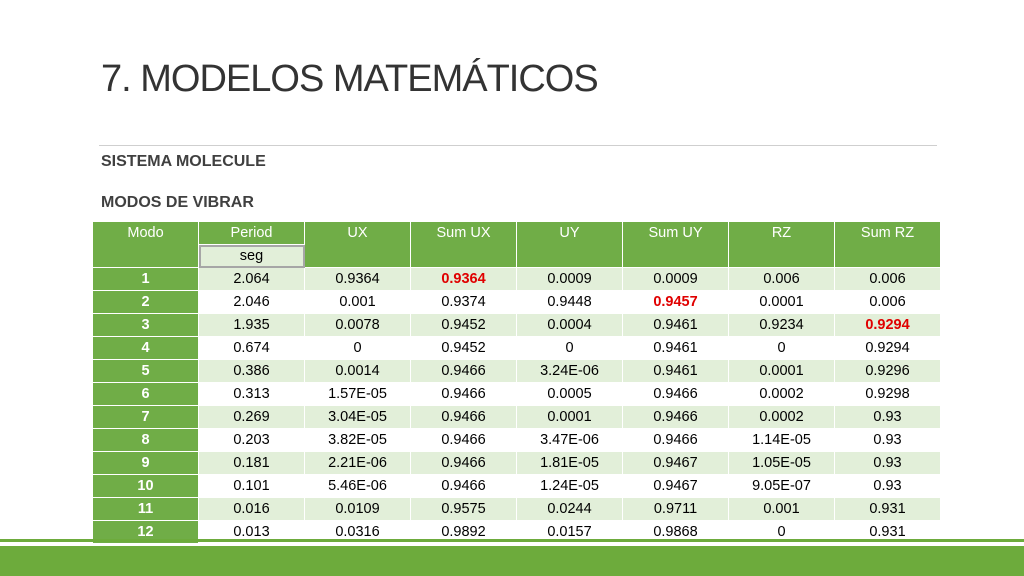 The height and width of the screenshot is (576, 1024). What do you see at coordinates (251, 486) in the screenshot?
I see `cell-period: 0.101` at bounding box center [251, 486].